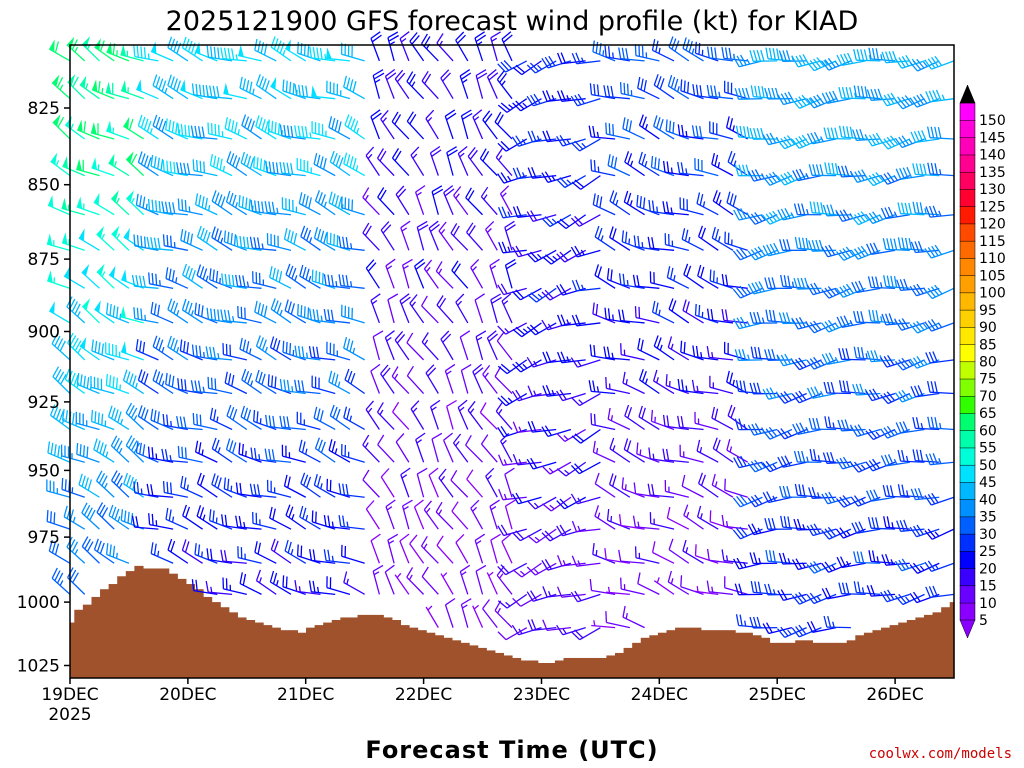  Describe the element at coordinates (38, 603) in the screenshot. I see `y-tick-label: 1000` at that location.